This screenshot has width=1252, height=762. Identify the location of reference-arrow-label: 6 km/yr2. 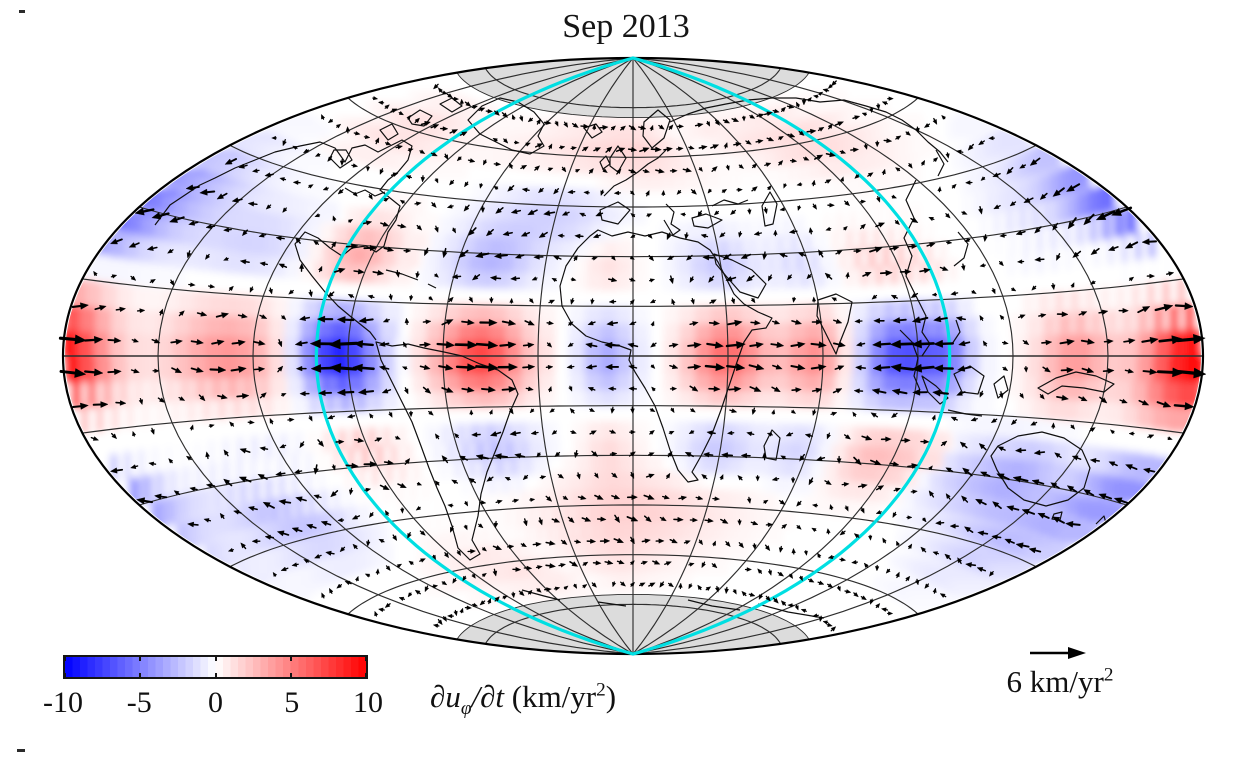
(1060, 681).